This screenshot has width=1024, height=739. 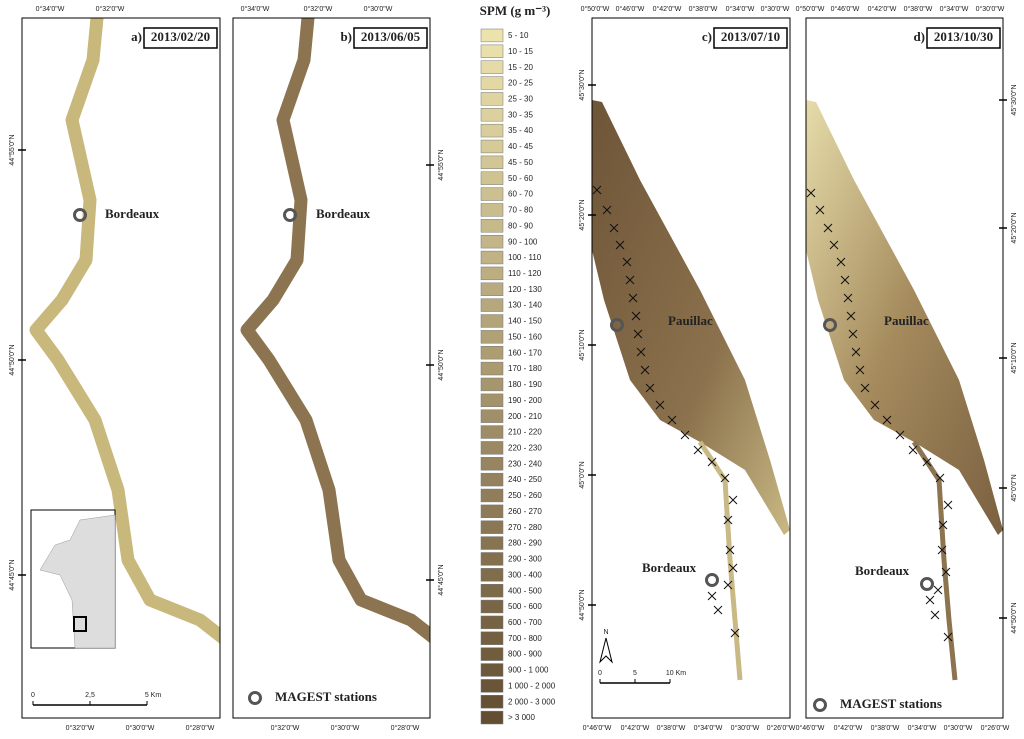 I want to click on legend-label: 190 - 200, so click(x=525, y=400).